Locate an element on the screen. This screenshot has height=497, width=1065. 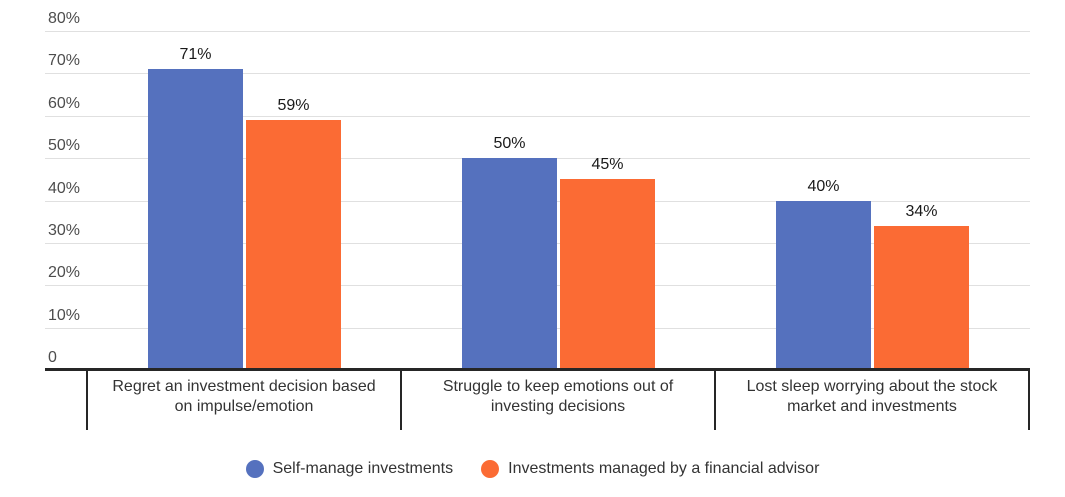
y-axis-tick-label: 30% is located at coordinates (64, 230).